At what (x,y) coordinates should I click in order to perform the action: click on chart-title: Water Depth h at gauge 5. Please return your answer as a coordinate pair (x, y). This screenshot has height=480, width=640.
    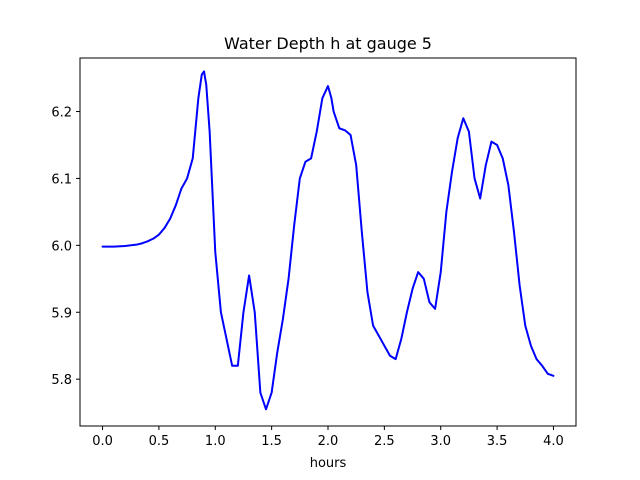
    Looking at the image, I should click on (328, 43).